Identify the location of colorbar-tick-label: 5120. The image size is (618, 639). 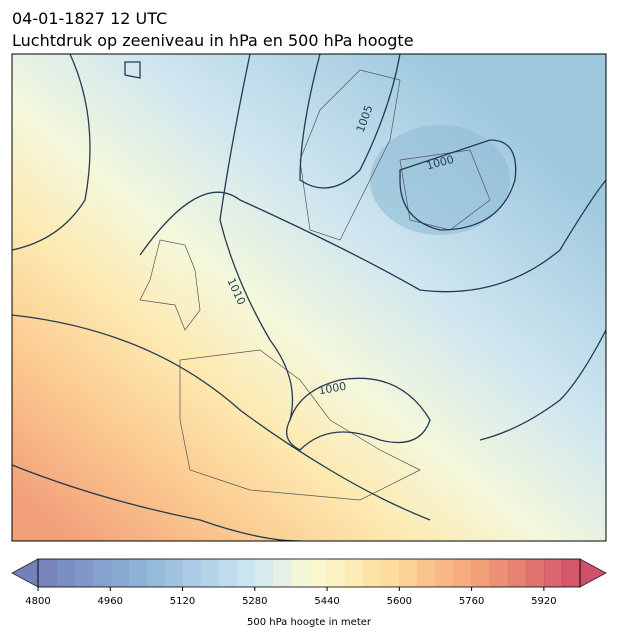
(182, 601).